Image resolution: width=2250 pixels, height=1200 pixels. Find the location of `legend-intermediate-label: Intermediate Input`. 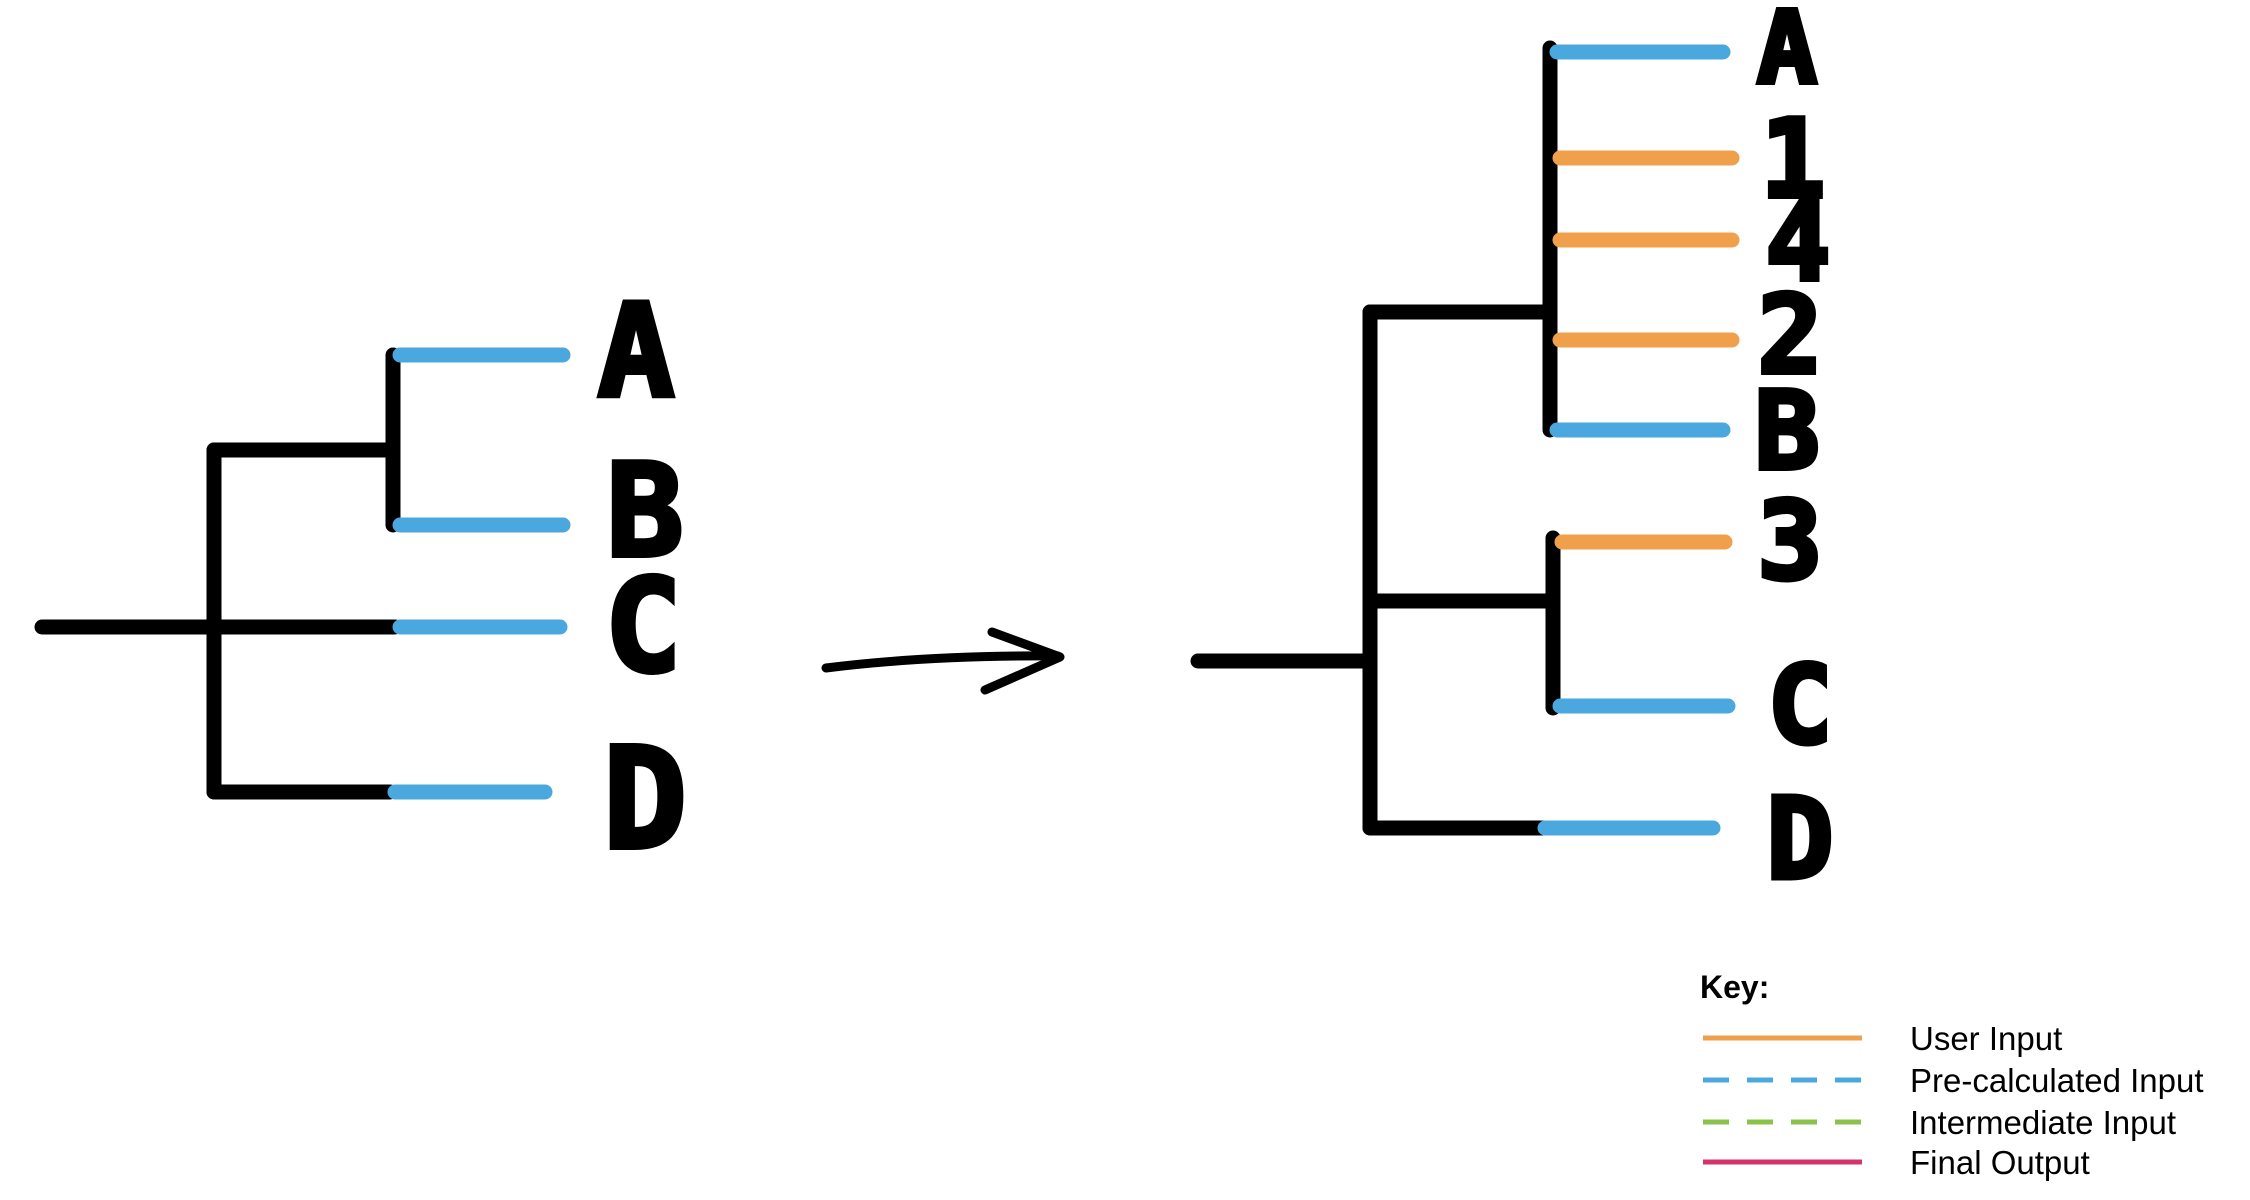

legend-intermediate-label: Intermediate Input is located at coordinates (2043, 1122).